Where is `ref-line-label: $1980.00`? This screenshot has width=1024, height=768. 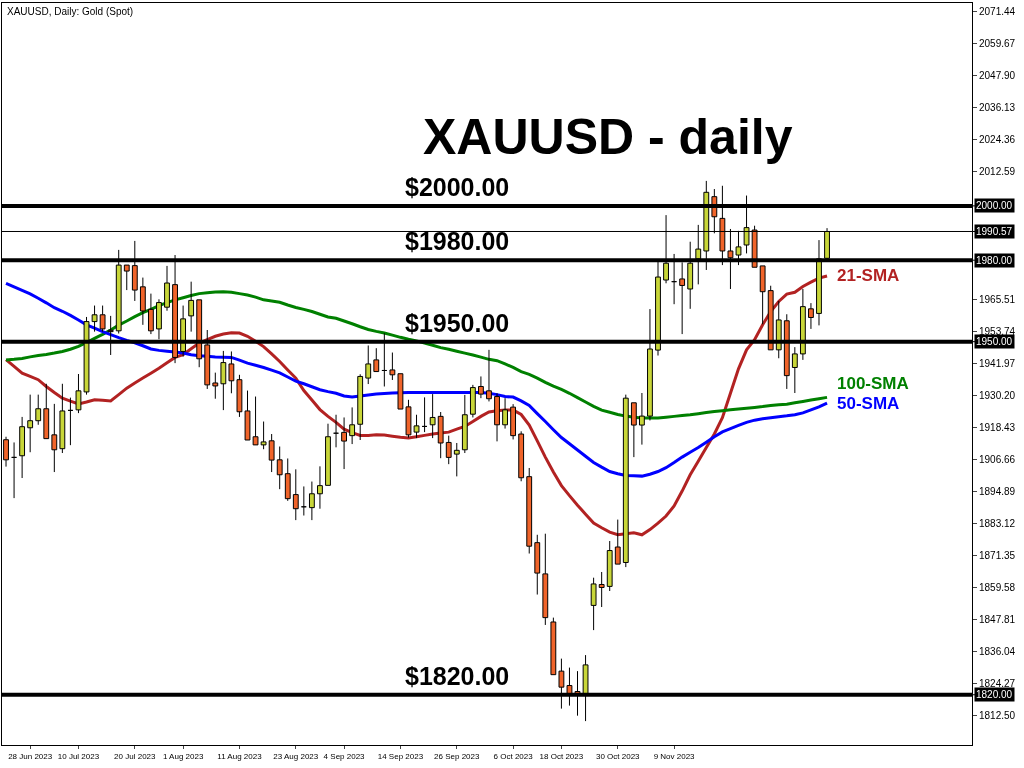
ref-line-label: $1980.00 is located at coordinates (457, 241).